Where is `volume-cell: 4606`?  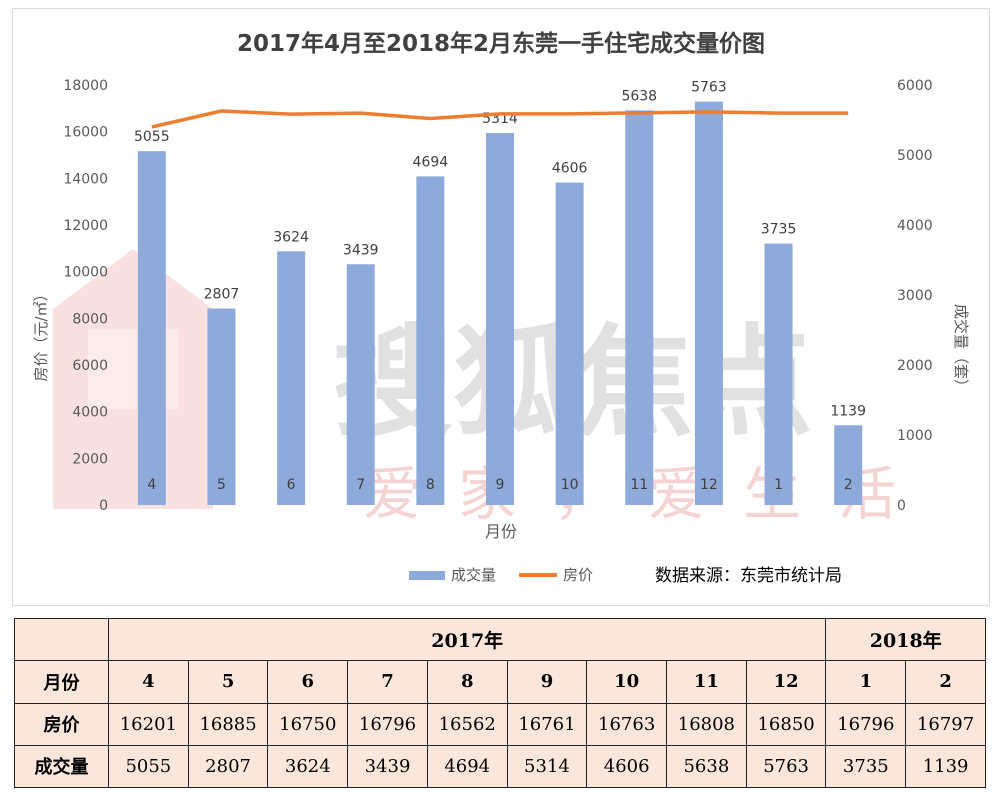 volume-cell: 4606 is located at coordinates (627, 766).